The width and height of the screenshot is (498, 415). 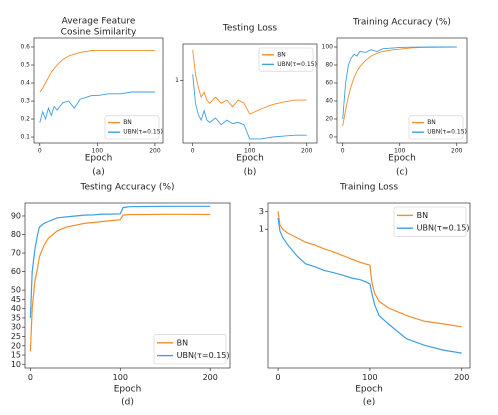 What do you see at coordinates (16, 253) in the screenshot?
I see `y-tick-label: 70` at bounding box center [16, 253].